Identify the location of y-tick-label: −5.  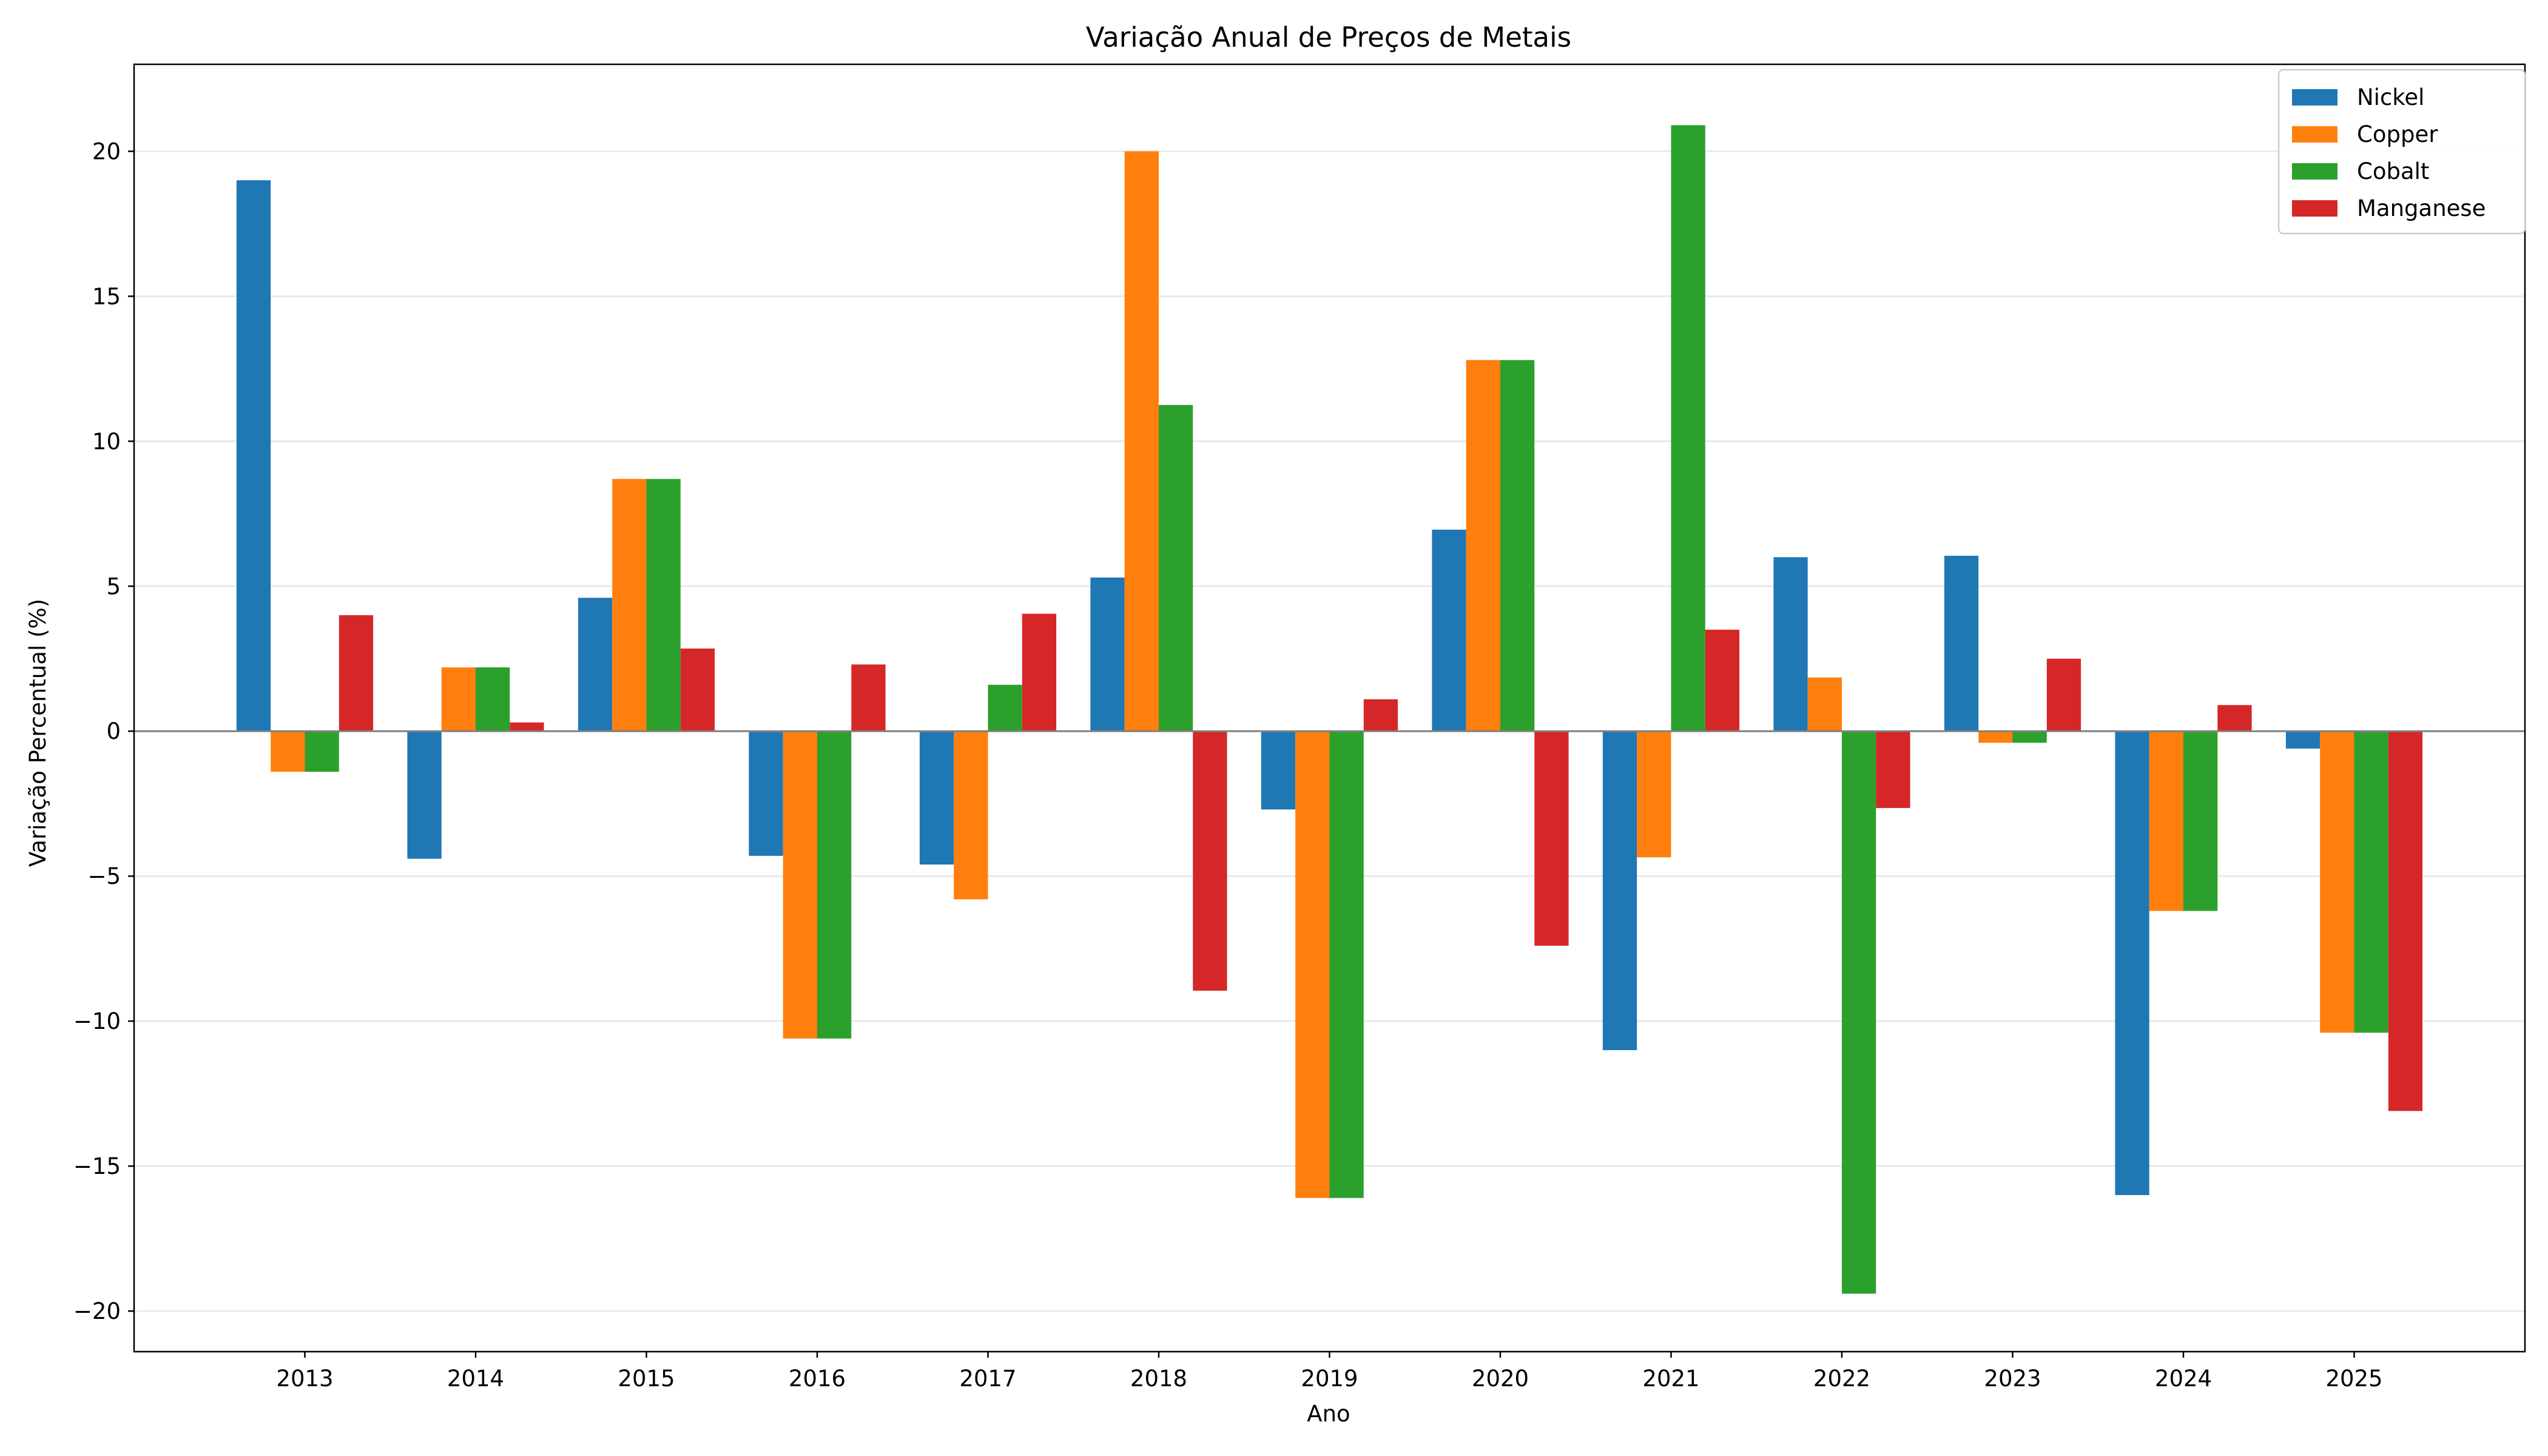
(104, 876).